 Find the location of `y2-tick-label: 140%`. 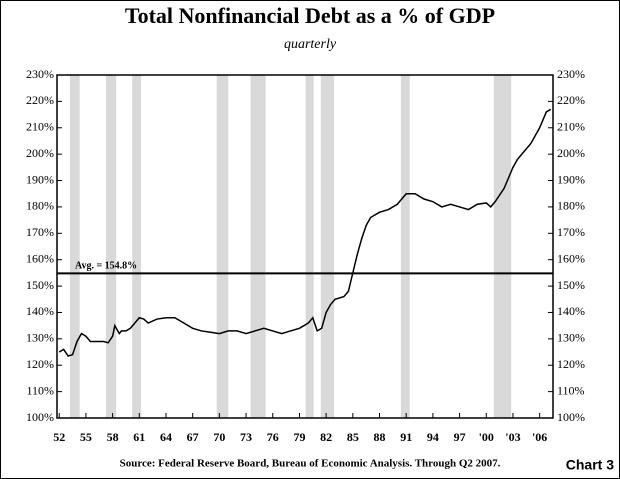

y2-tick-label: 140% is located at coordinates (571, 311).